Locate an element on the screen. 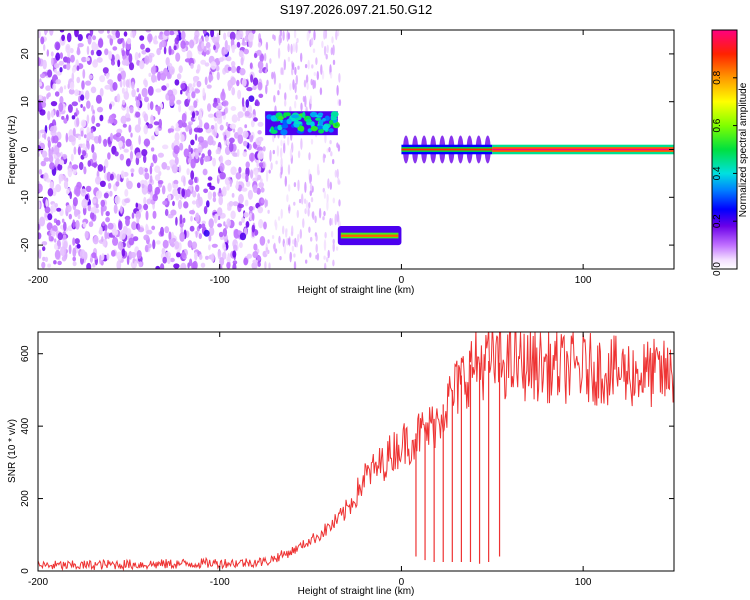  snr-y-tick-label: 0 is located at coordinates (25, 571).